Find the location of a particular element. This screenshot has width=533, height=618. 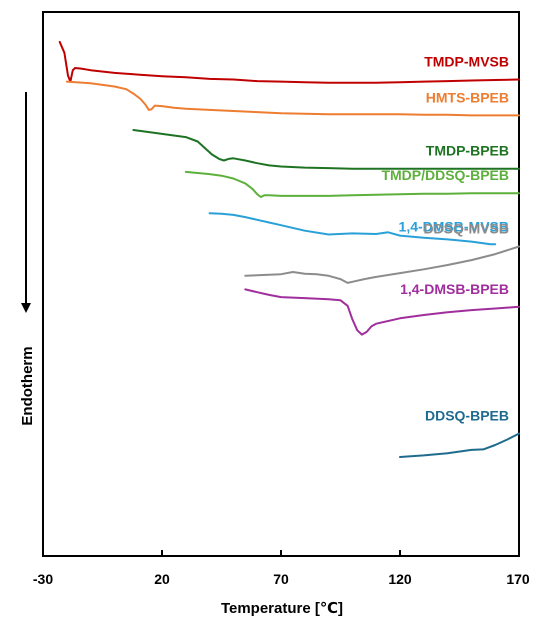

x-tick-label: 20 is located at coordinates (162, 579).